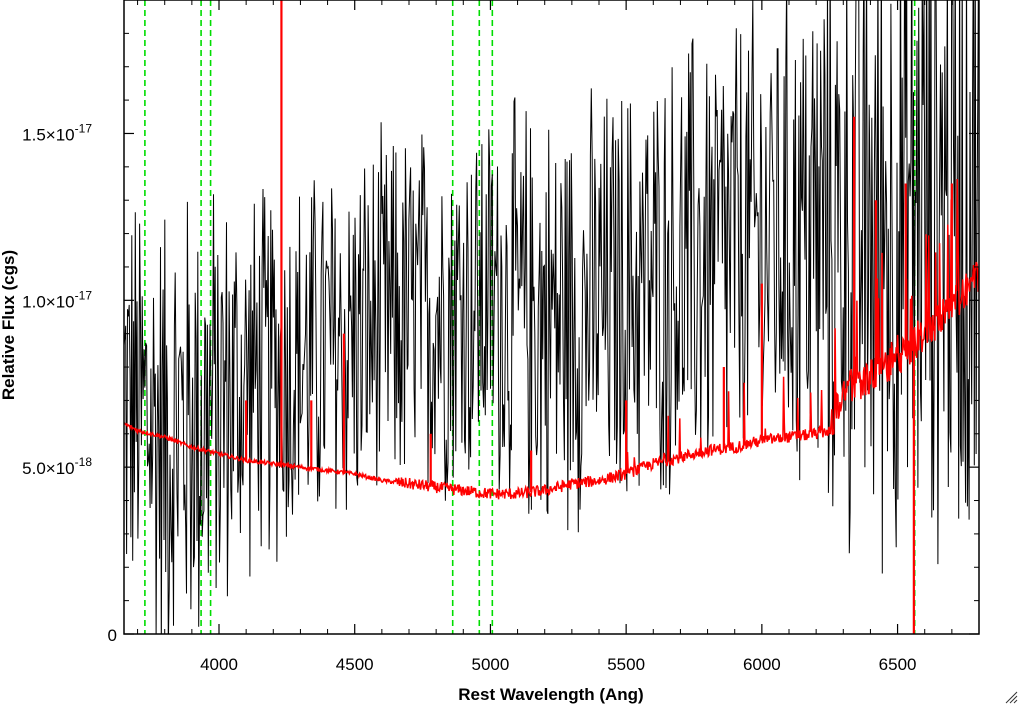 The height and width of the screenshot is (706, 1020). What do you see at coordinates (626, 664) in the screenshot?
I see `x-tick-label: 5500` at bounding box center [626, 664].